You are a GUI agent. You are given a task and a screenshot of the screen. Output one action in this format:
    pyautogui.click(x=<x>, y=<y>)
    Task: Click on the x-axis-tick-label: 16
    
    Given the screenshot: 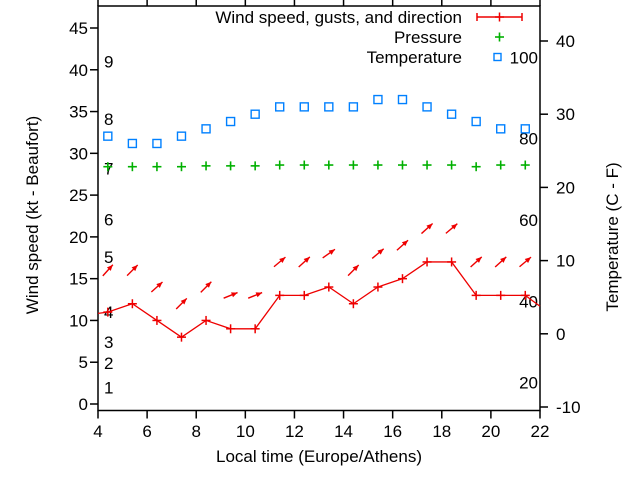 What is the action you would take?
    pyautogui.click(x=392, y=431)
    